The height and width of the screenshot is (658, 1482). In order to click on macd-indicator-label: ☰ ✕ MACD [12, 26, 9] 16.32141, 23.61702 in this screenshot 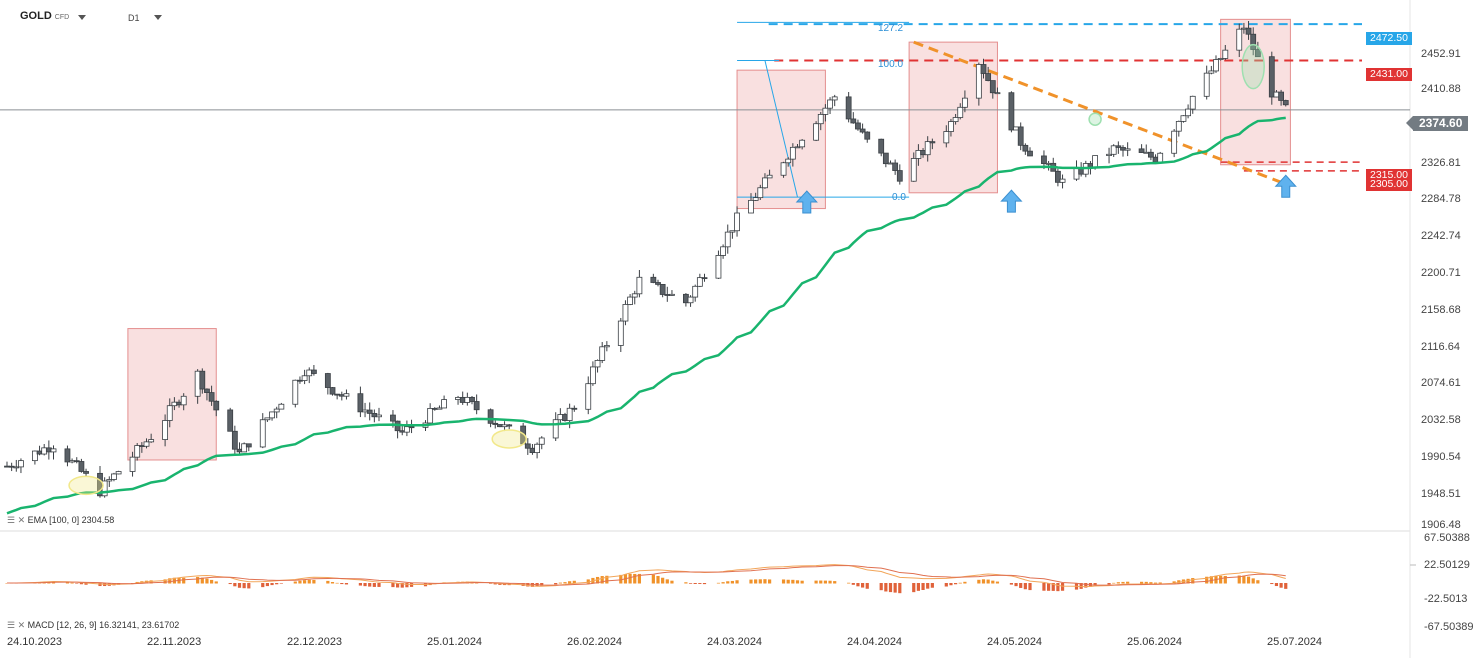, I will do `click(93, 625)`.